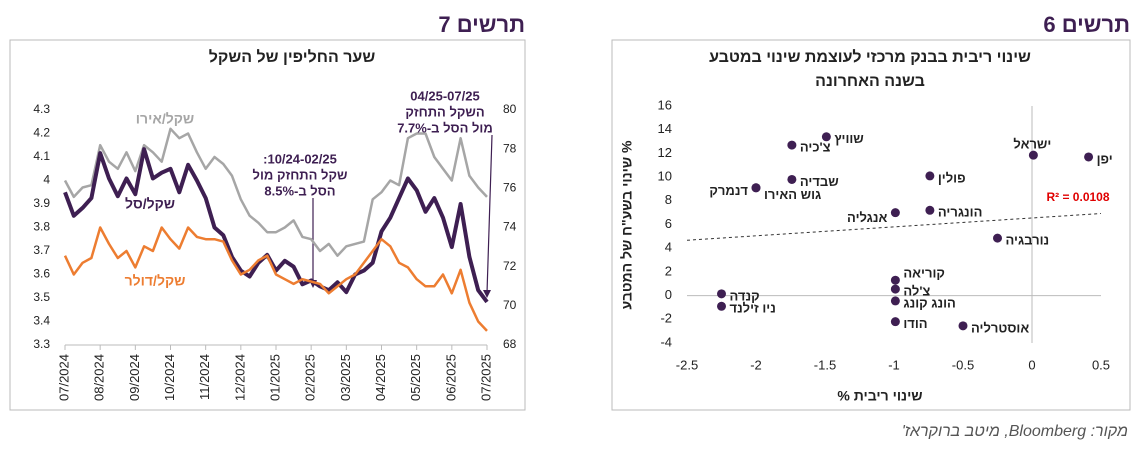 Image resolution: width=1146 pixels, height=456 pixels. What do you see at coordinates (485, 377) in the screenshot?
I see `x-tick-label: 07/2025` at bounding box center [485, 377].